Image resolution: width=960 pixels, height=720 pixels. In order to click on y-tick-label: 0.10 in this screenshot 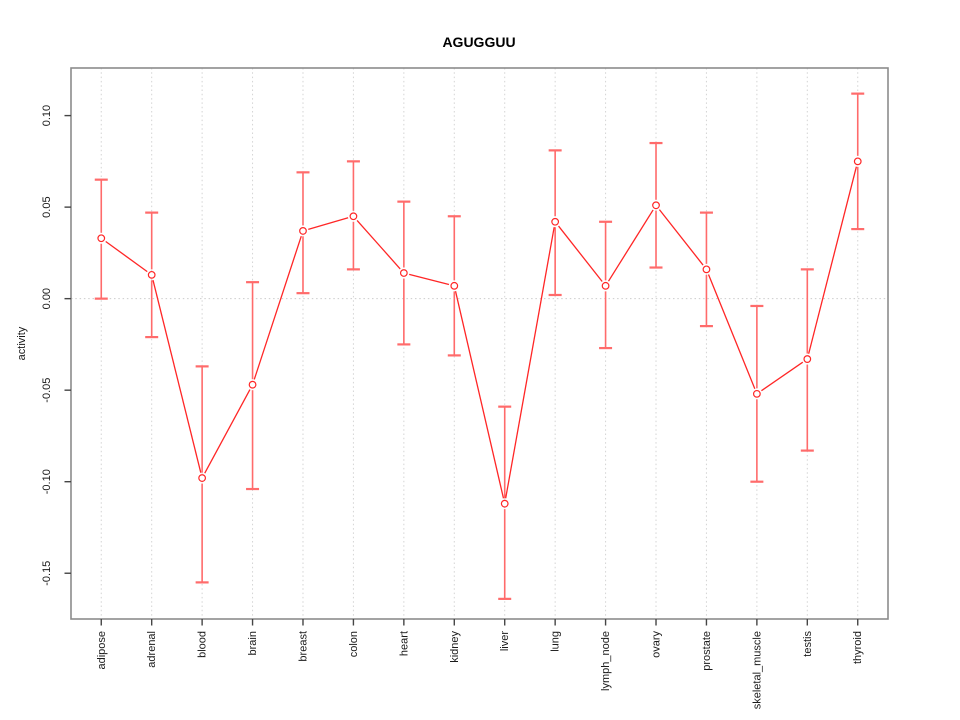, I will do `click(47, 115)`.